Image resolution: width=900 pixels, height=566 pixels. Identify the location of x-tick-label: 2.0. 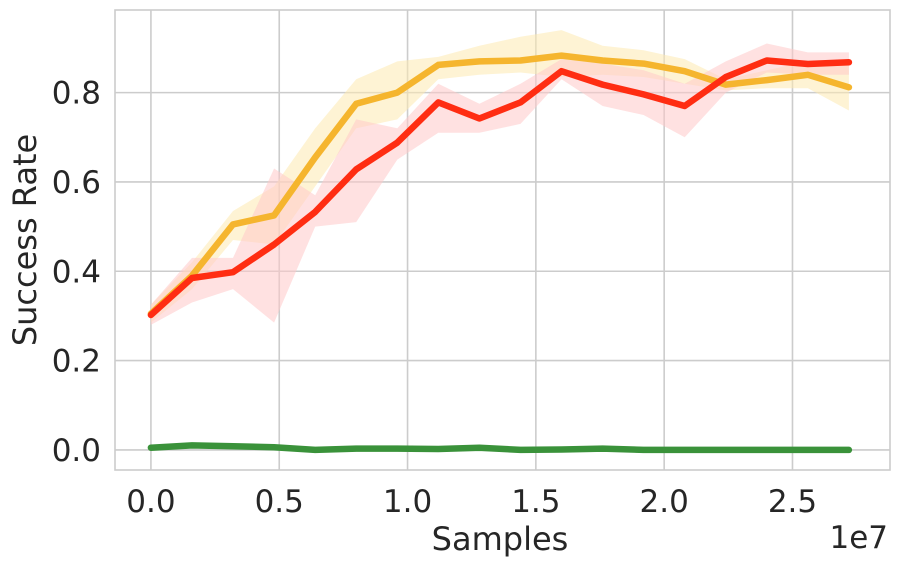
(664, 502).